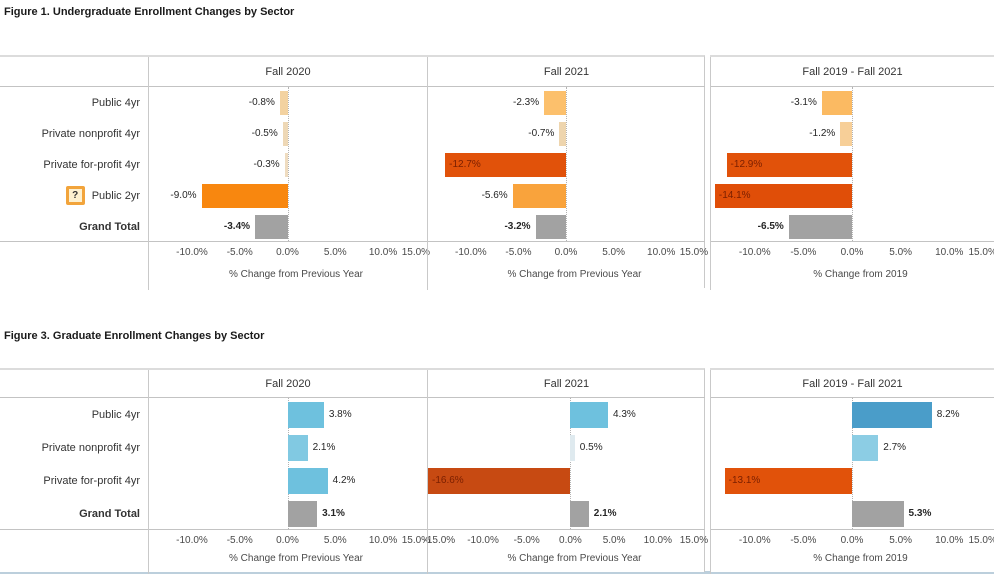 The width and height of the screenshot is (994, 578). I want to click on bar-value-label: -9.0%, so click(183, 195).